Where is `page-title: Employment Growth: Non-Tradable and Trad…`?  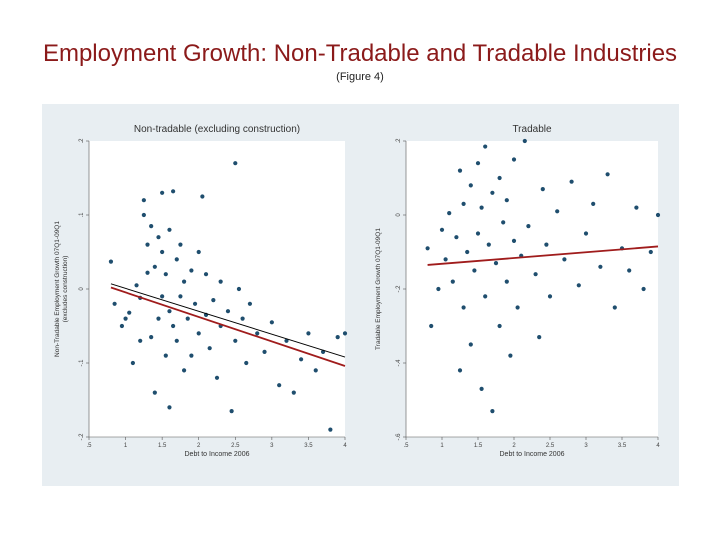 page-title: Employment Growth: Non-Tradable and Trad… is located at coordinates (360, 53).